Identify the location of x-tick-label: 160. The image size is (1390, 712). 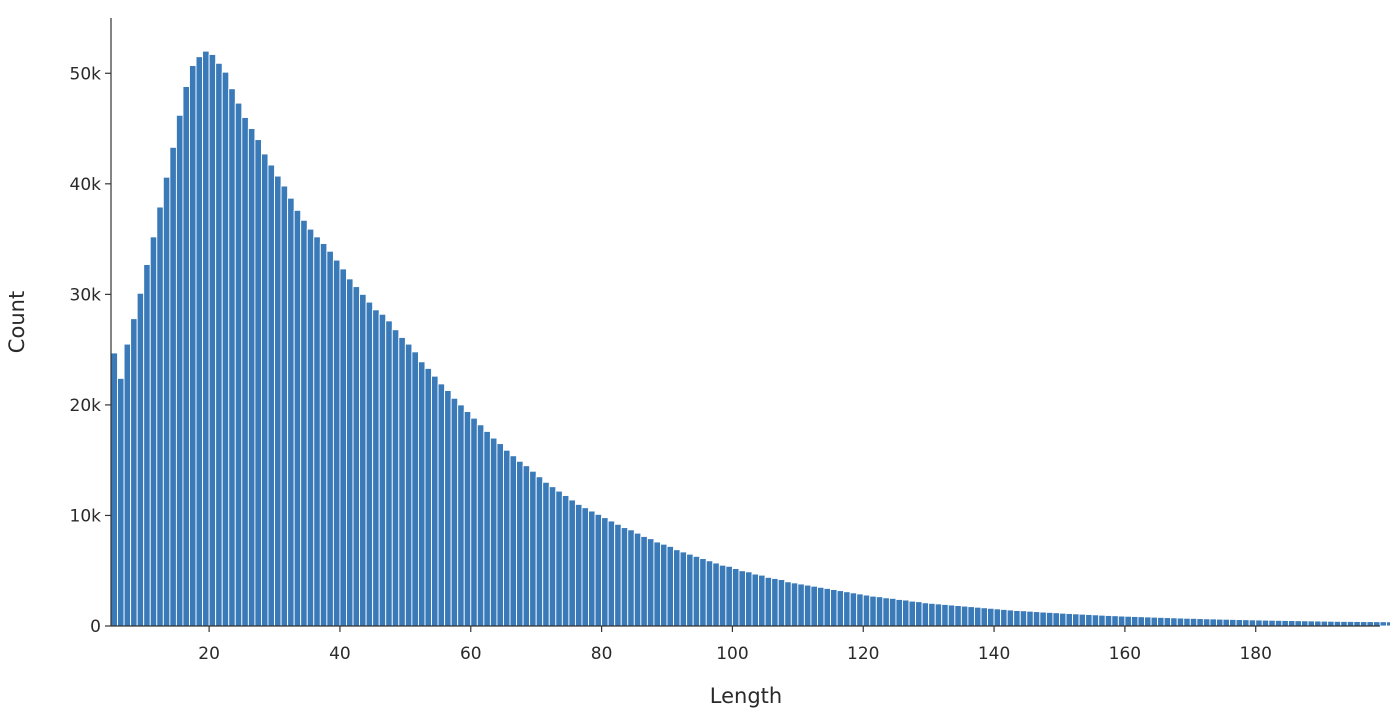
(1125, 654).